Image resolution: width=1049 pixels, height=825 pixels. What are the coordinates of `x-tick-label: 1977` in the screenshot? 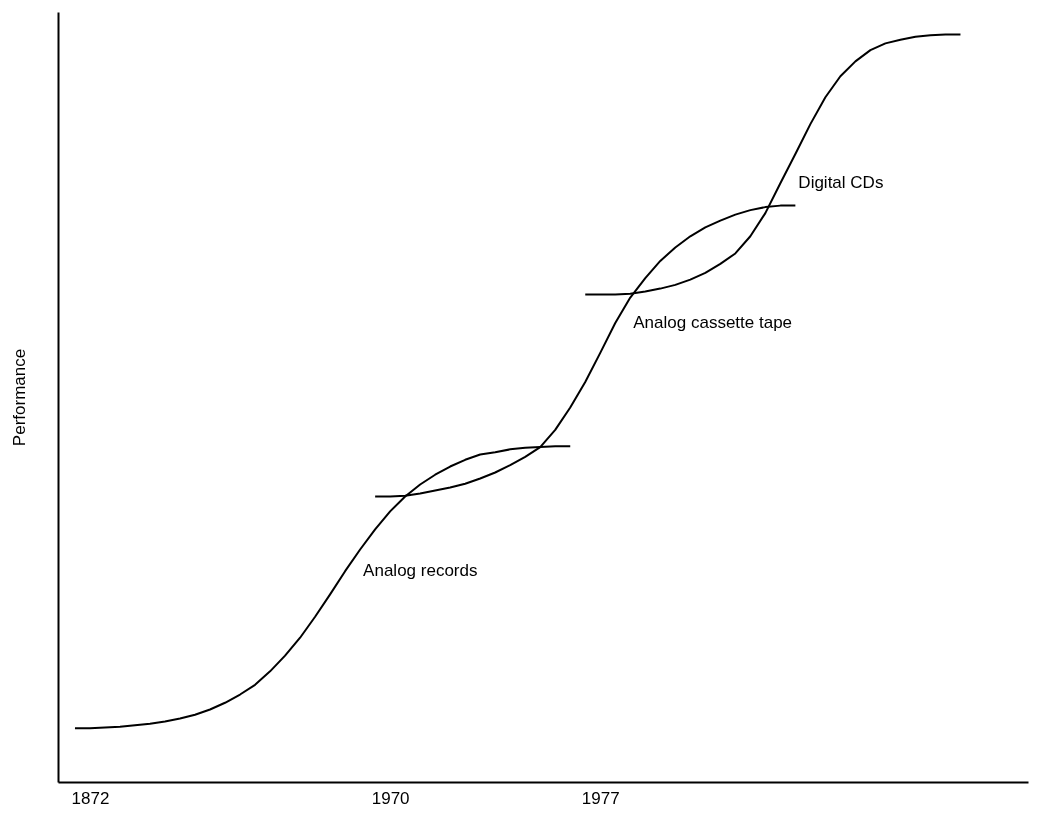 It's located at (600, 798).